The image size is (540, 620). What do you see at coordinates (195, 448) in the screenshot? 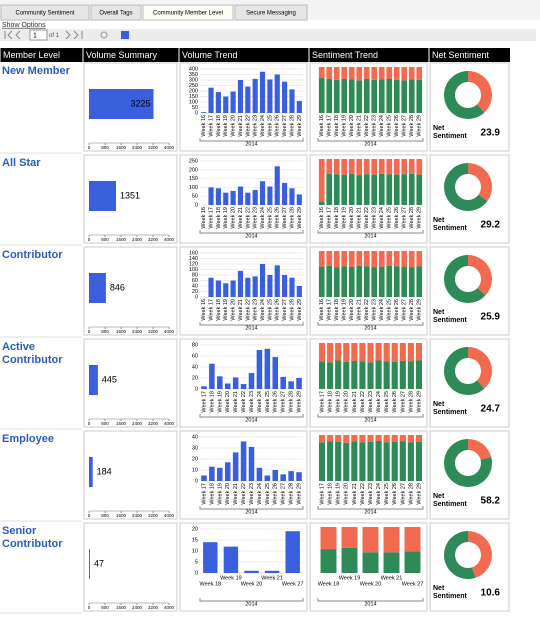
I see `y-tick-label: 30` at bounding box center [195, 448].